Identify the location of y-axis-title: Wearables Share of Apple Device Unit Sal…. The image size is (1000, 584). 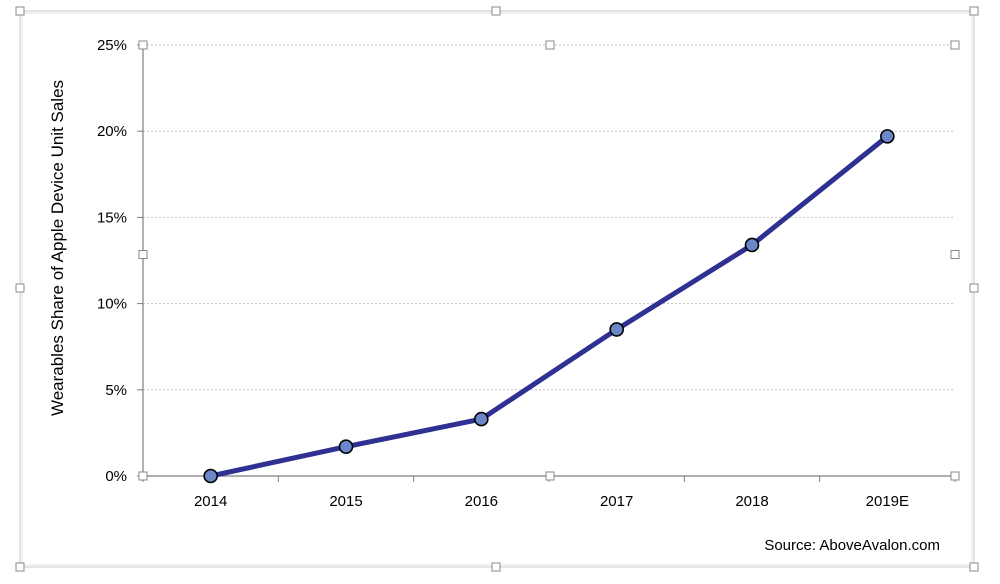
(57, 248).